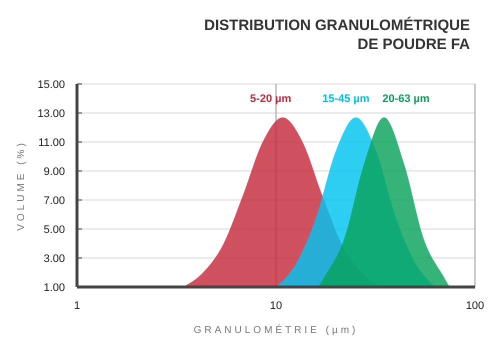 The width and height of the screenshot is (500, 350). I want to click on x-tick-label: 10, so click(276, 306).